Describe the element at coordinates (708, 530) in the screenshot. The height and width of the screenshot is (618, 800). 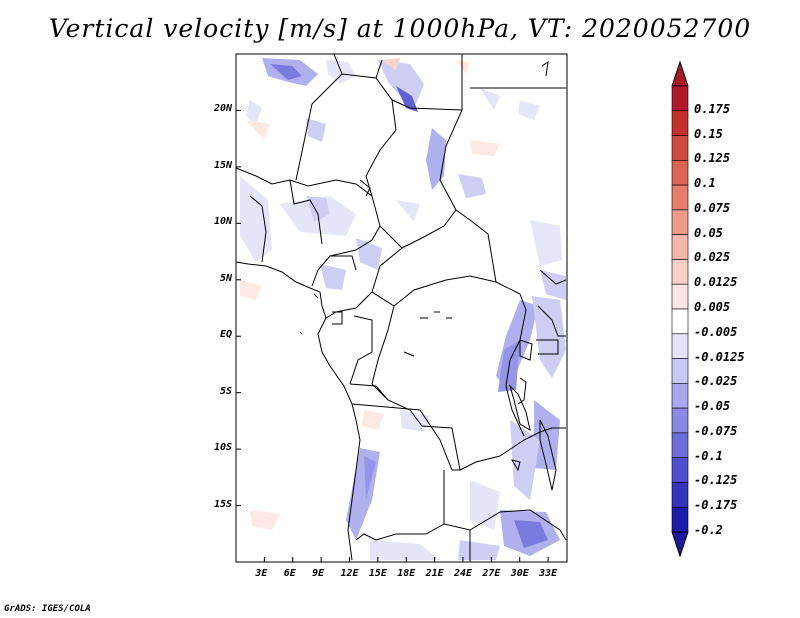
I see `colorbar-label: -0.2` at that location.